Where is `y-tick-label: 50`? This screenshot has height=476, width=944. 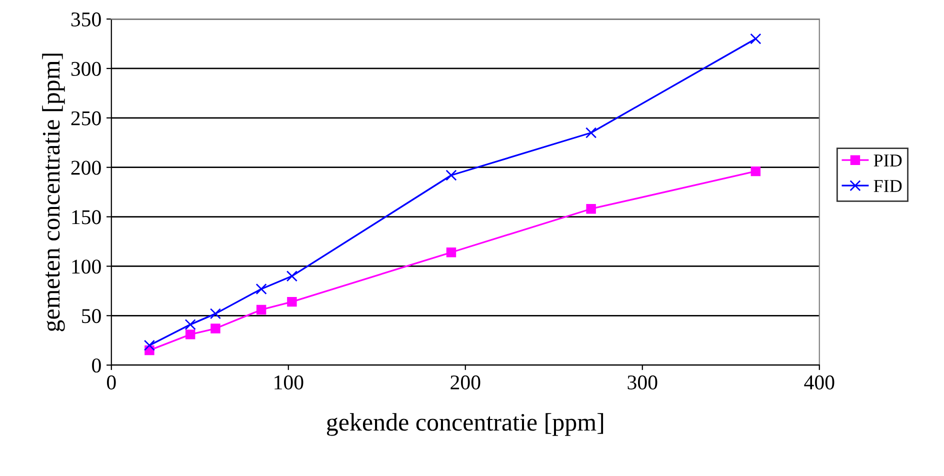 y-tick-label: 50 is located at coordinates (91, 316).